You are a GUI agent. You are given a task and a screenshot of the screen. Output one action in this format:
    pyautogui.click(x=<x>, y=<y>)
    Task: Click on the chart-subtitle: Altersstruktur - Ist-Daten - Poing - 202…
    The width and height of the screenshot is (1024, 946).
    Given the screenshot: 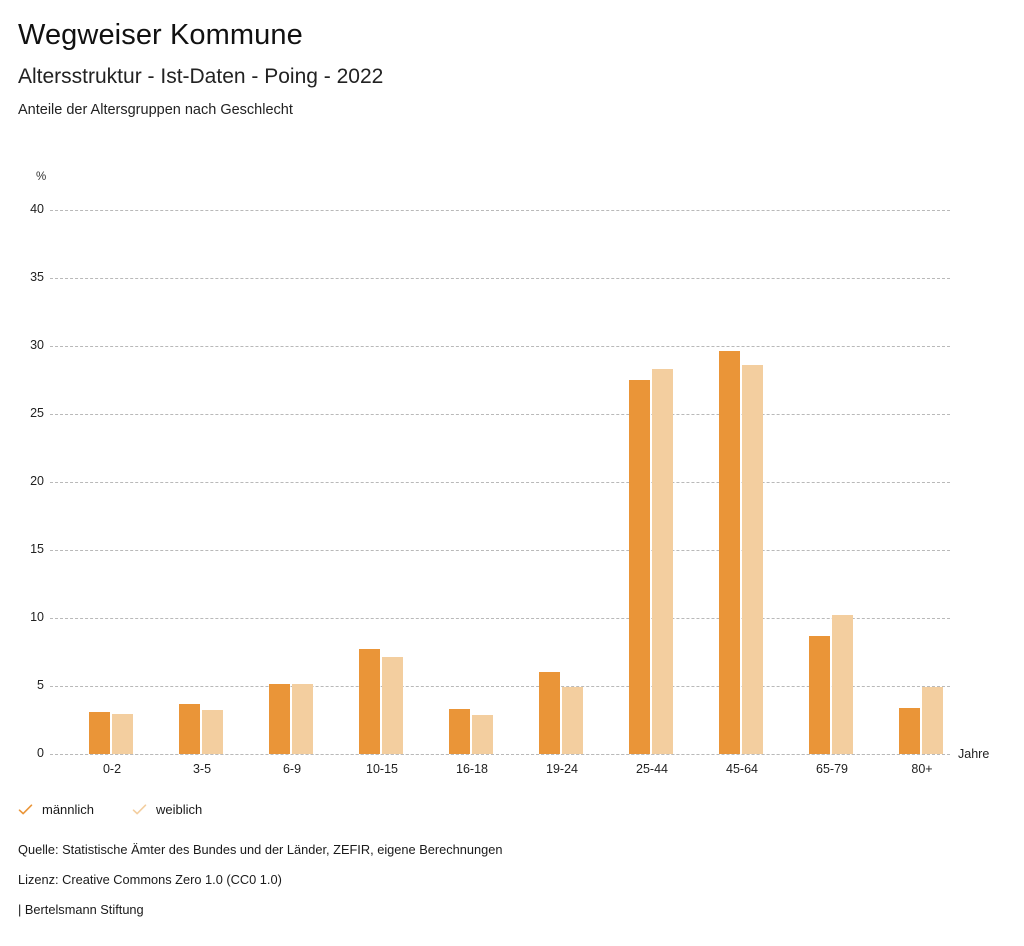 What is the action you would take?
    pyautogui.click(x=201, y=76)
    